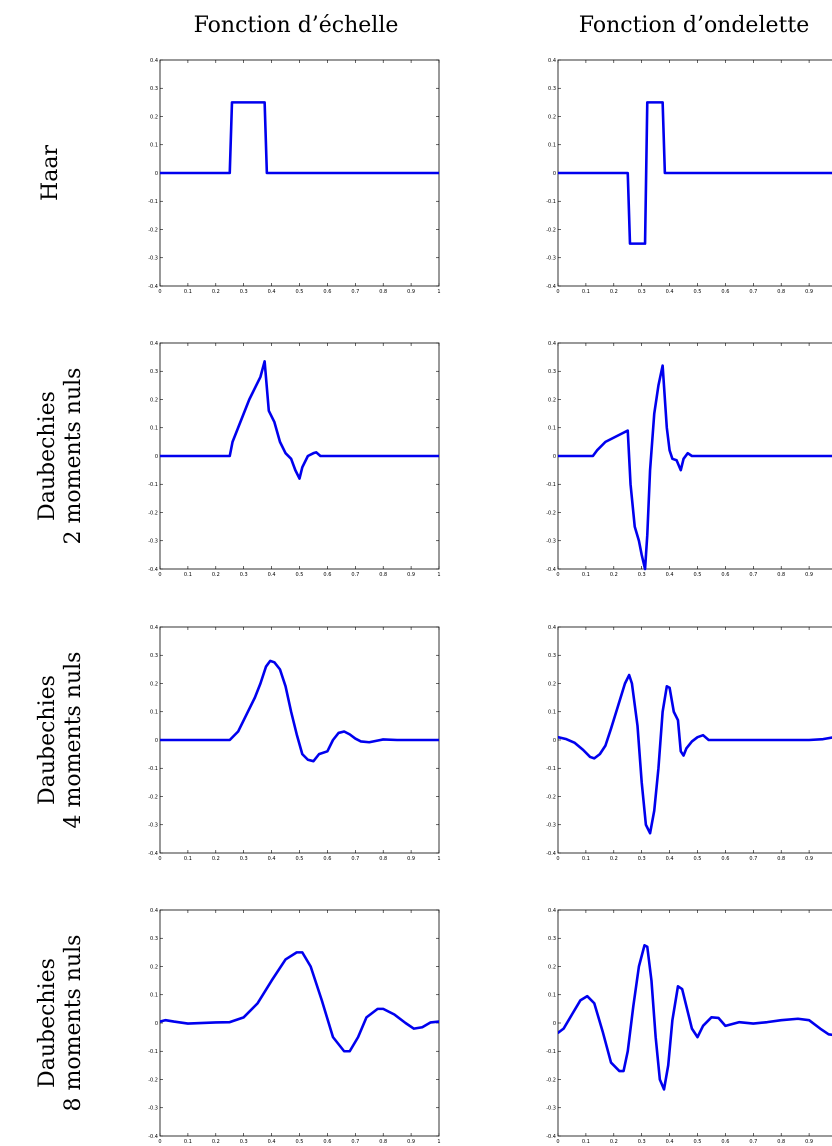  Describe the element at coordinates (60, 1023) in the screenshot. I see `row-label-3: Daubechies8 moments nuls` at that location.